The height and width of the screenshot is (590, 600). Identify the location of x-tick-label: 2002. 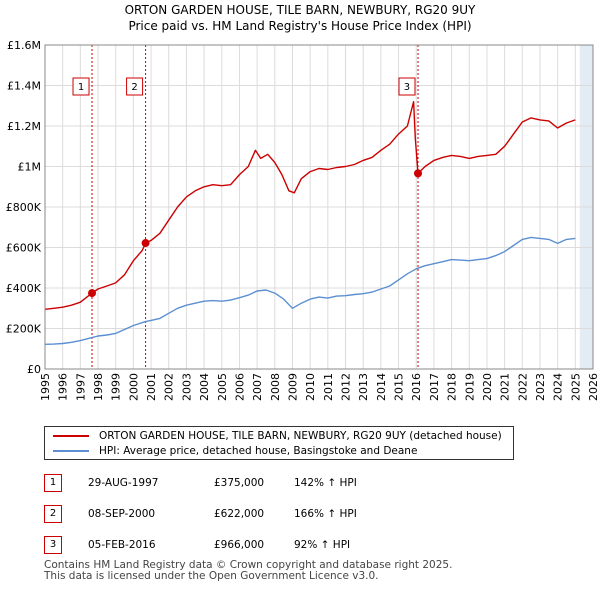
(169, 387).